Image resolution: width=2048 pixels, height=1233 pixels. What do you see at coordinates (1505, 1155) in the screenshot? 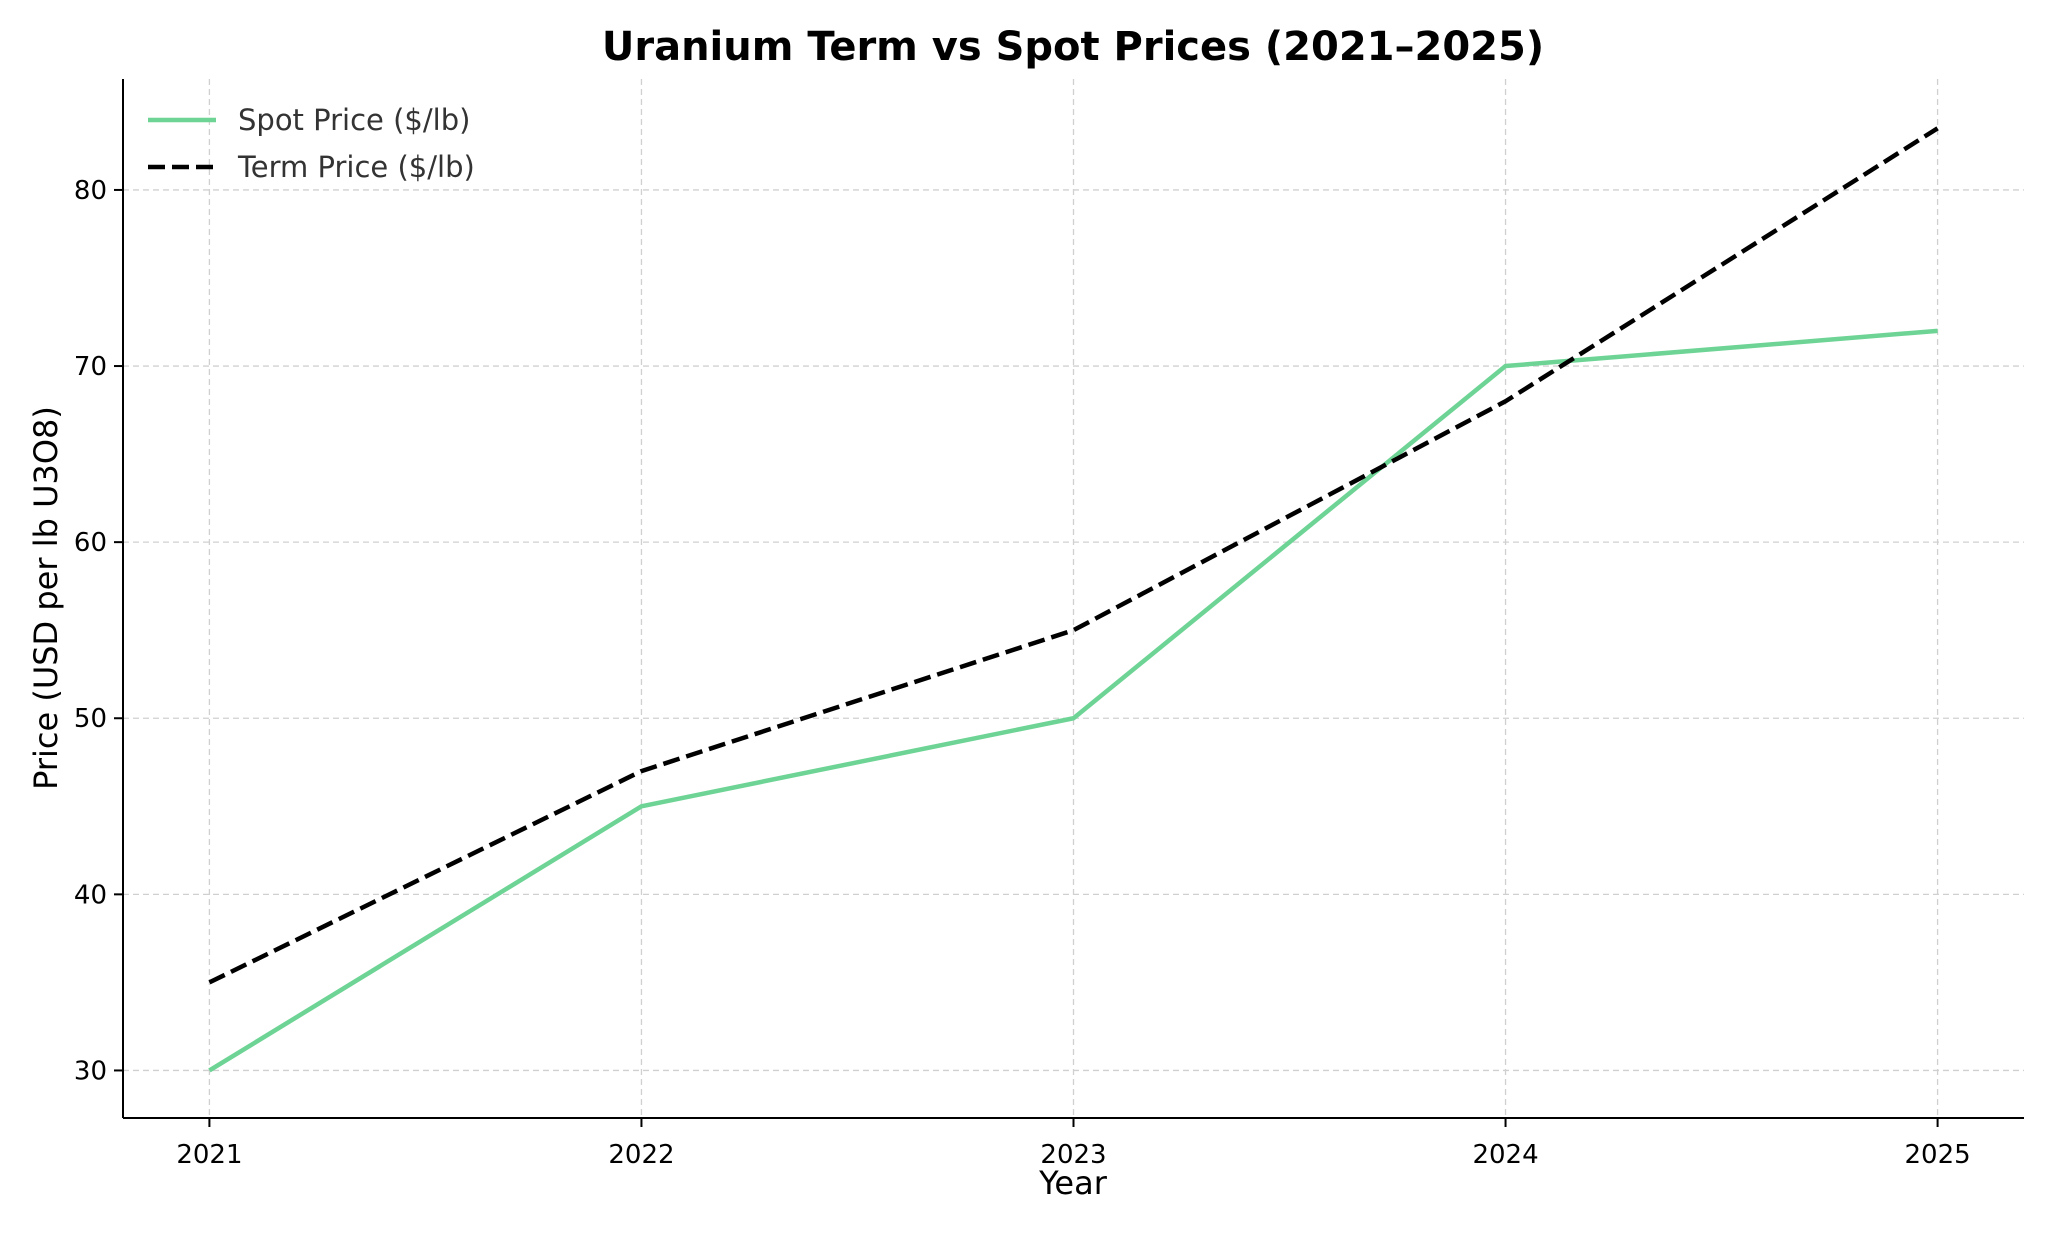
I see `x-tick-label: 2024` at bounding box center [1505, 1155].